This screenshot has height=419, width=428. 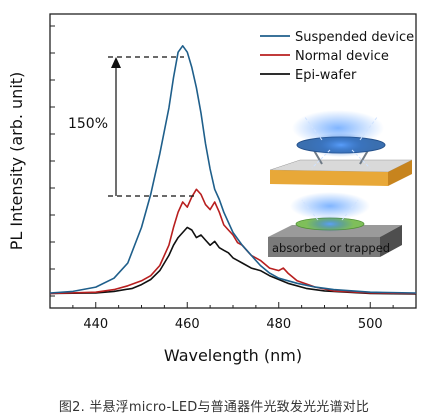 I want to click on series-line-epi-wafer, so click(x=233, y=260).